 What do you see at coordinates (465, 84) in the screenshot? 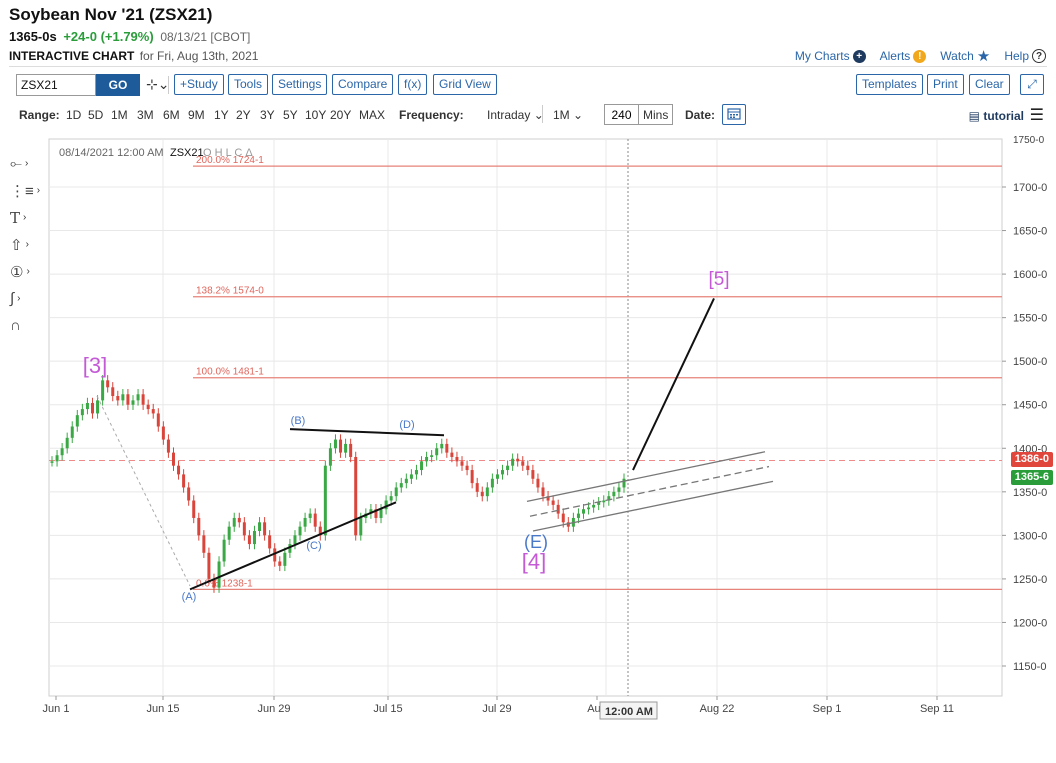
I see `grid-view-button: Grid View` at bounding box center [465, 84].